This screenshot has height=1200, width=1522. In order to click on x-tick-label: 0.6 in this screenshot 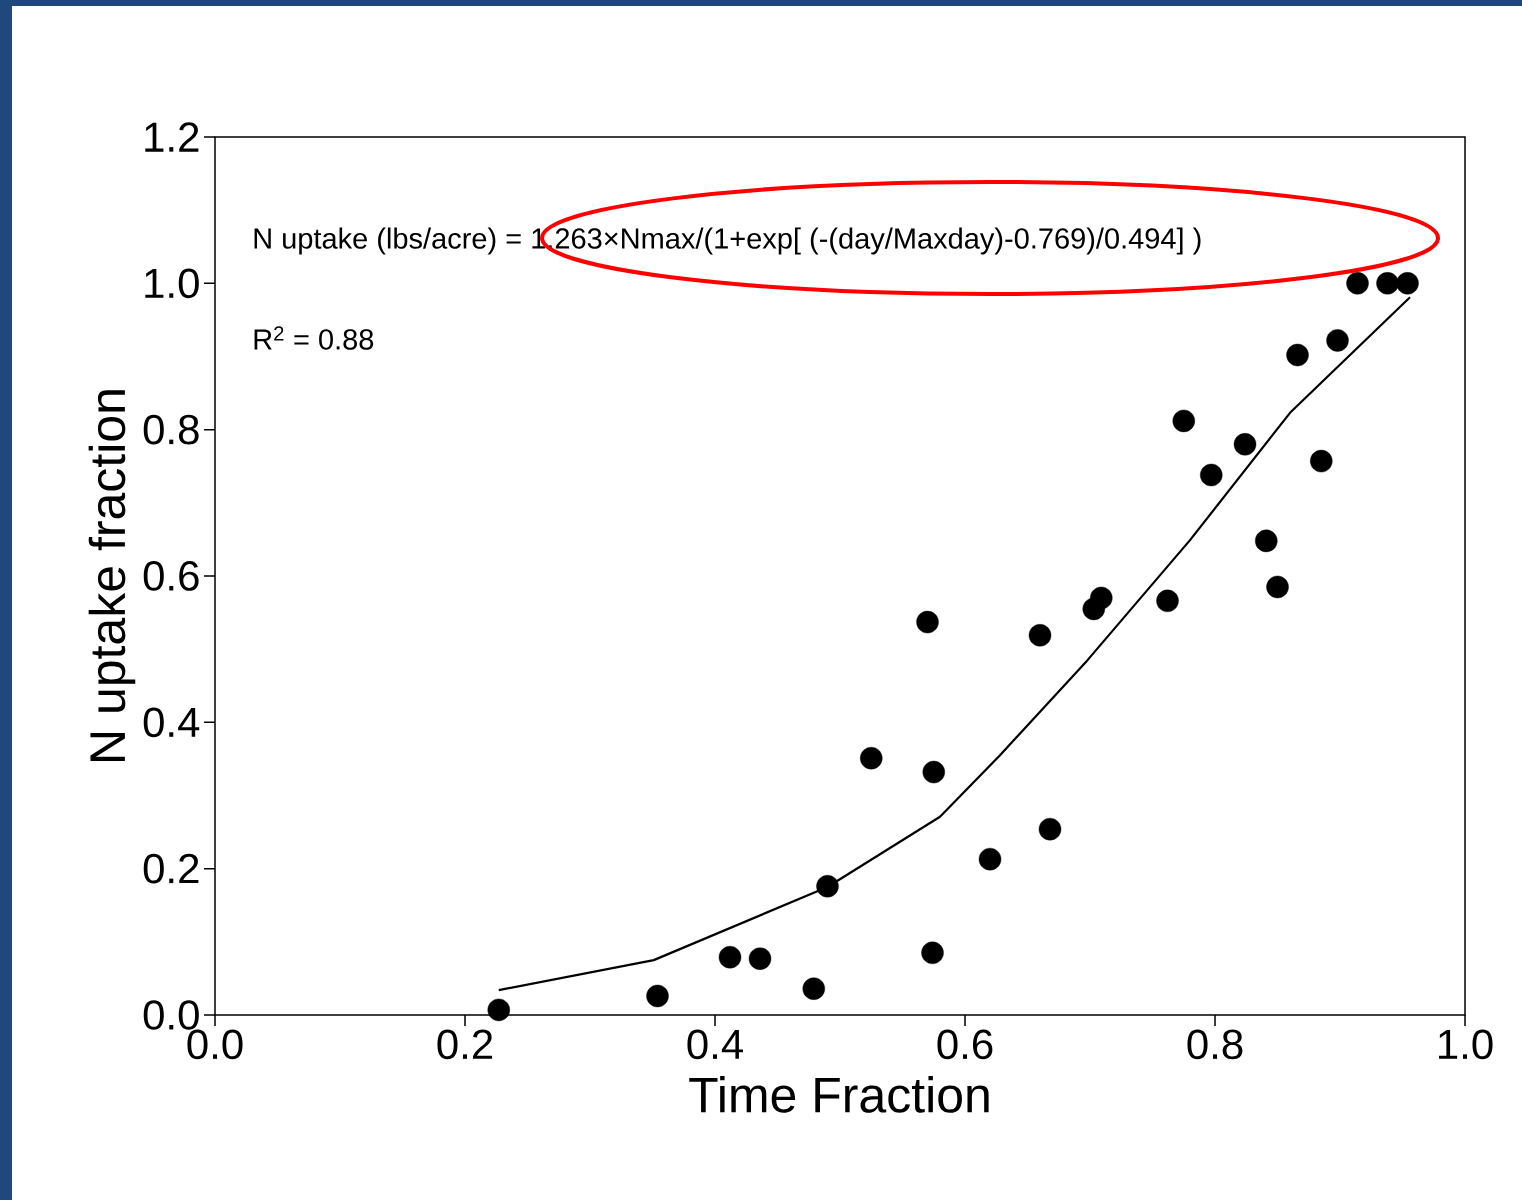, I will do `click(965, 1044)`.